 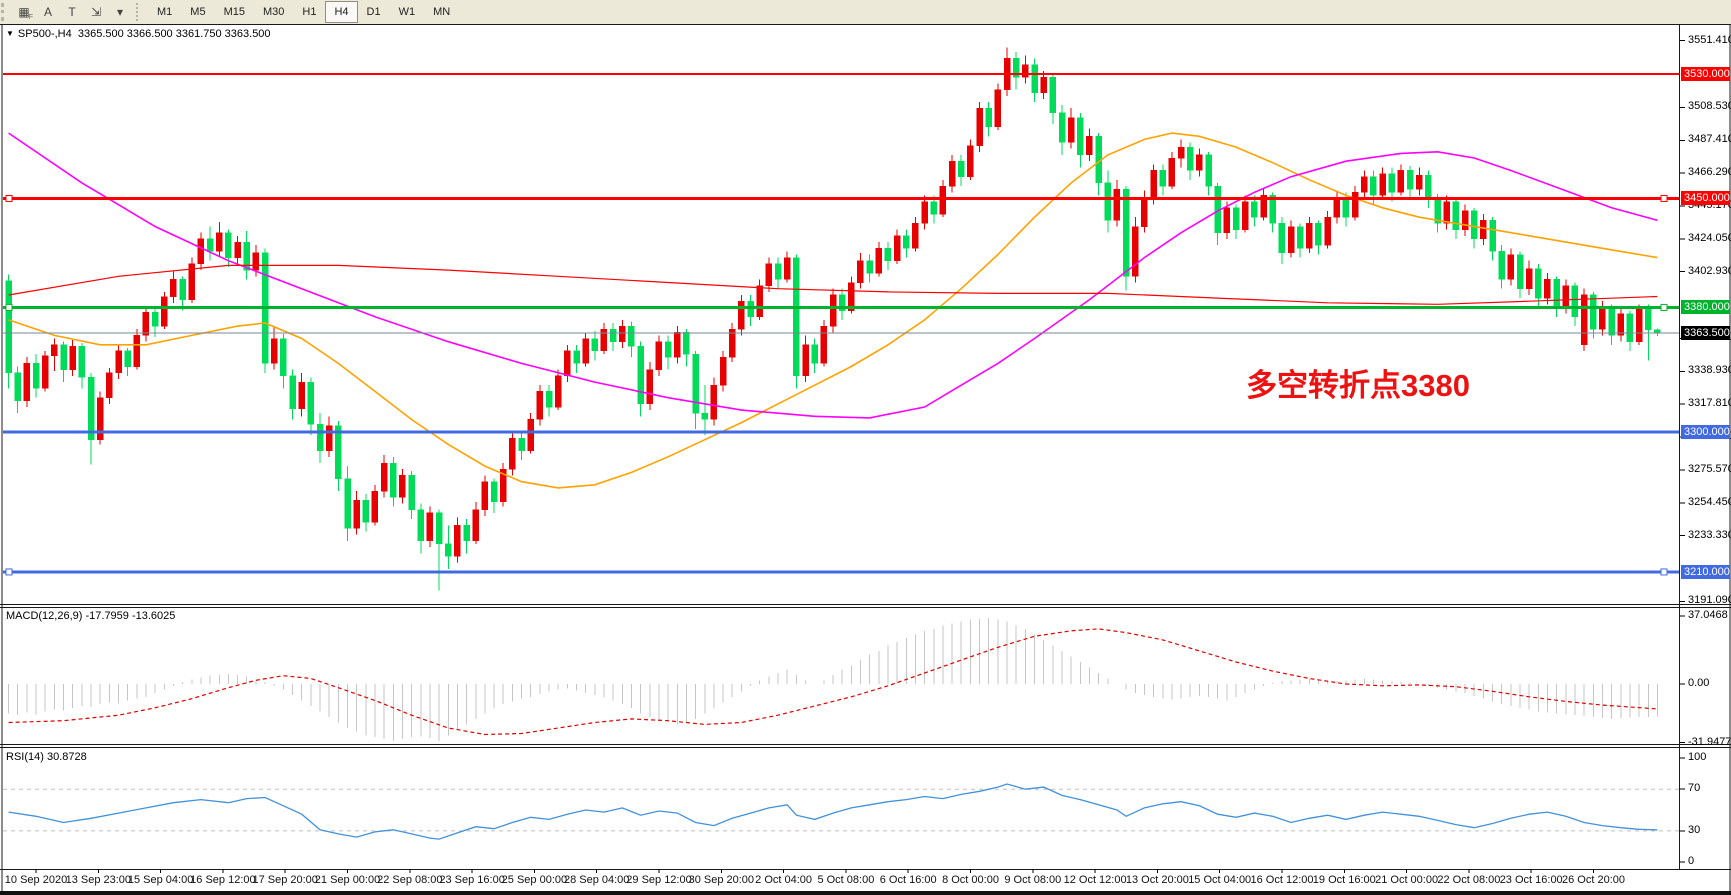 I want to click on macd-values: -17.7959 -13.6025, so click(x=130, y=616).